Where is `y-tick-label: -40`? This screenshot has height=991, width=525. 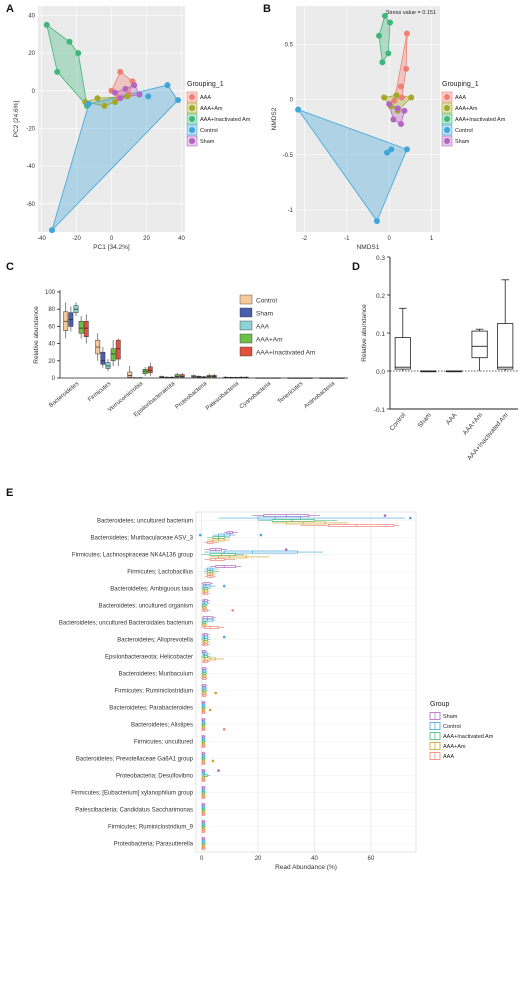
y-tick-label: -40 is located at coordinates (30, 167).